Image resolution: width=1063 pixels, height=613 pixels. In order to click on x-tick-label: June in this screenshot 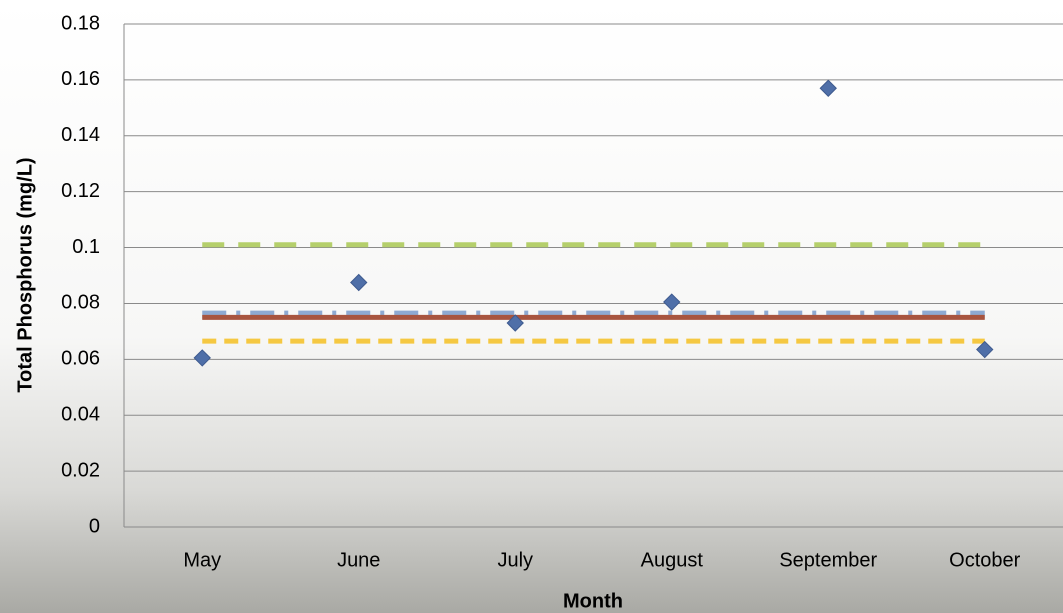, I will do `click(358, 560)`.